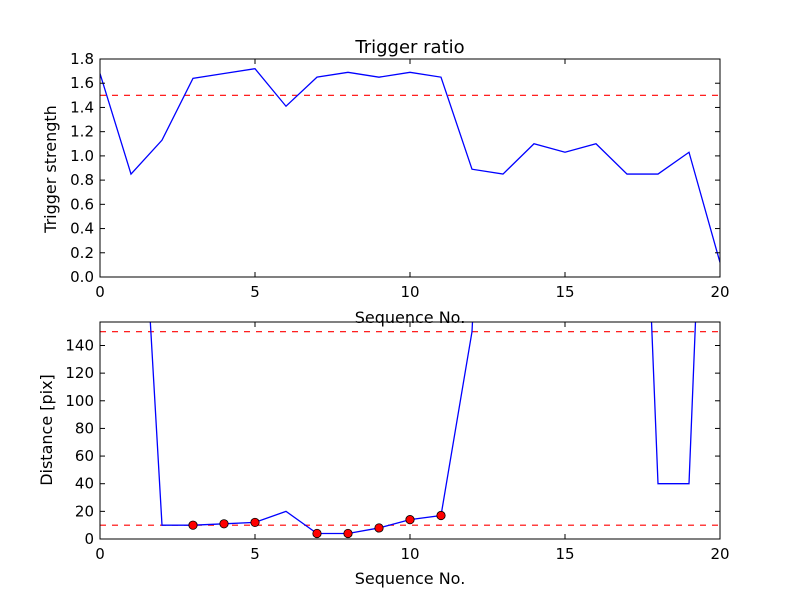  What do you see at coordinates (719, 554) in the screenshot?
I see `bottom-x-tick-label: 20` at bounding box center [719, 554].